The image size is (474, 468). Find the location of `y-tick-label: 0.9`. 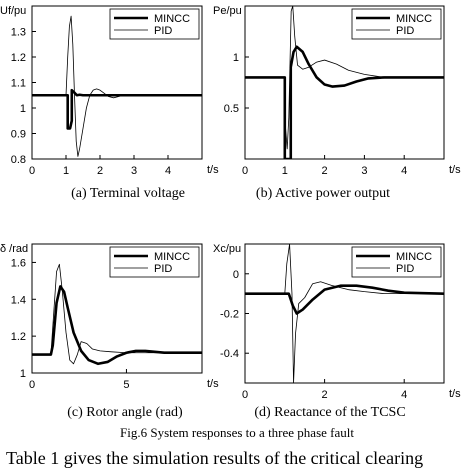

y-tick-label: 0.9 is located at coordinates (18, 135).